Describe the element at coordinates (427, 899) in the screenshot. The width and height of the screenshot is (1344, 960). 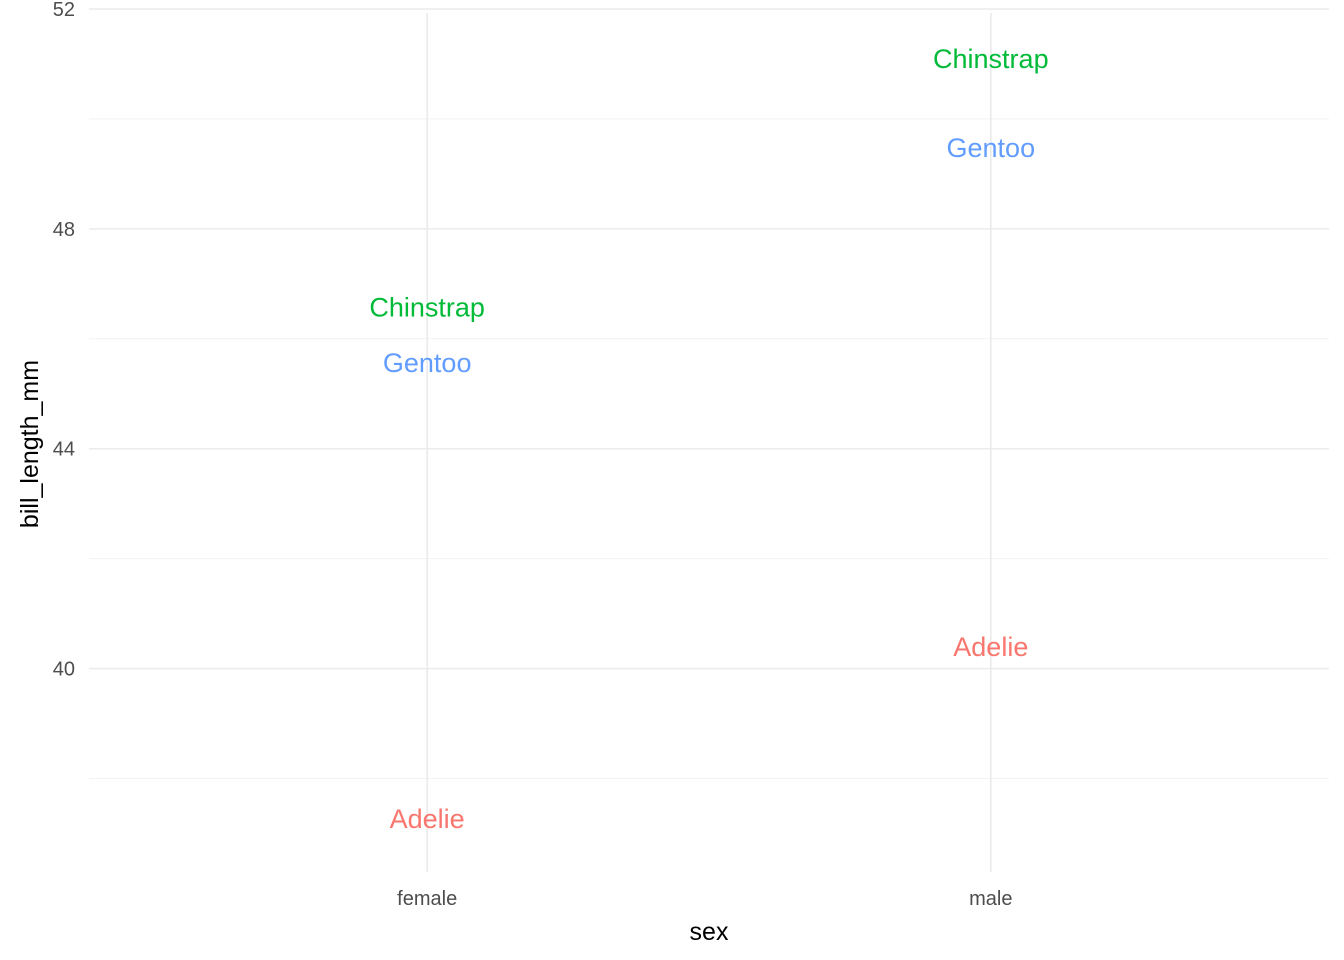
I see `x-tick-label: female` at that location.